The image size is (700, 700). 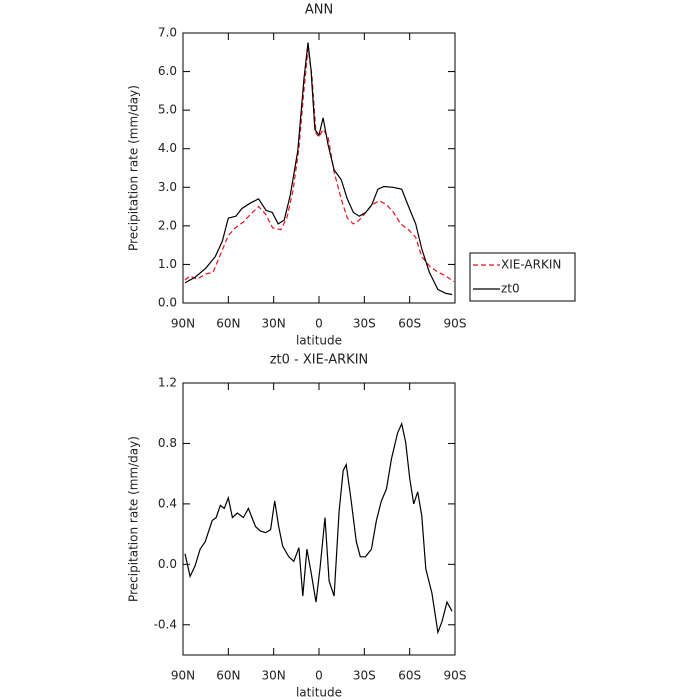 I want to click on legend-label: XIE-ARKIN, so click(x=531, y=265).